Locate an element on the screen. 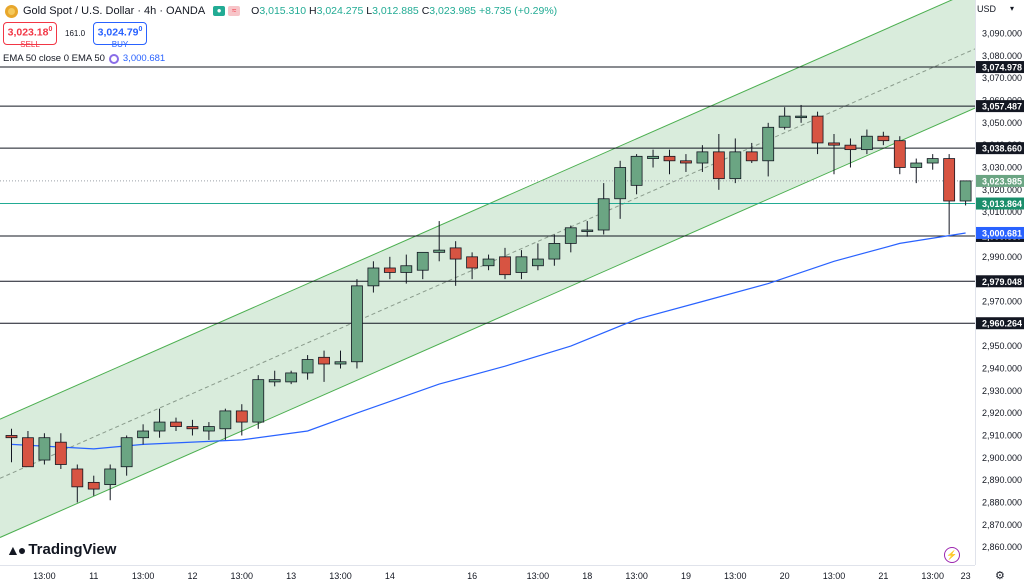  sell-label: SELL is located at coordinates (30, 44).